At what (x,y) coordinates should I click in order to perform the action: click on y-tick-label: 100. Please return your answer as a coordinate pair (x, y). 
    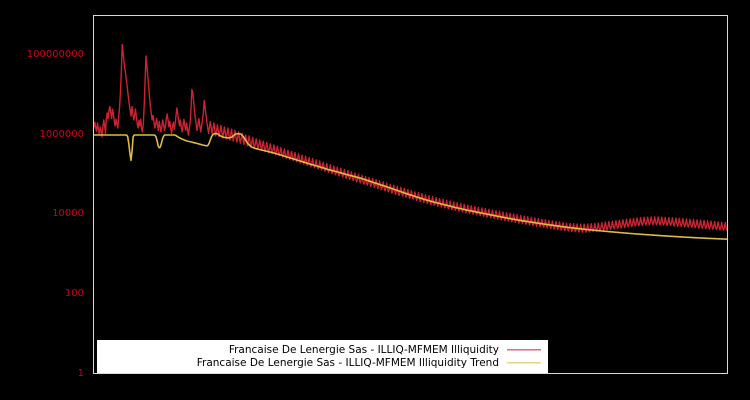
    Looking at the image, I should click on (74, 294).